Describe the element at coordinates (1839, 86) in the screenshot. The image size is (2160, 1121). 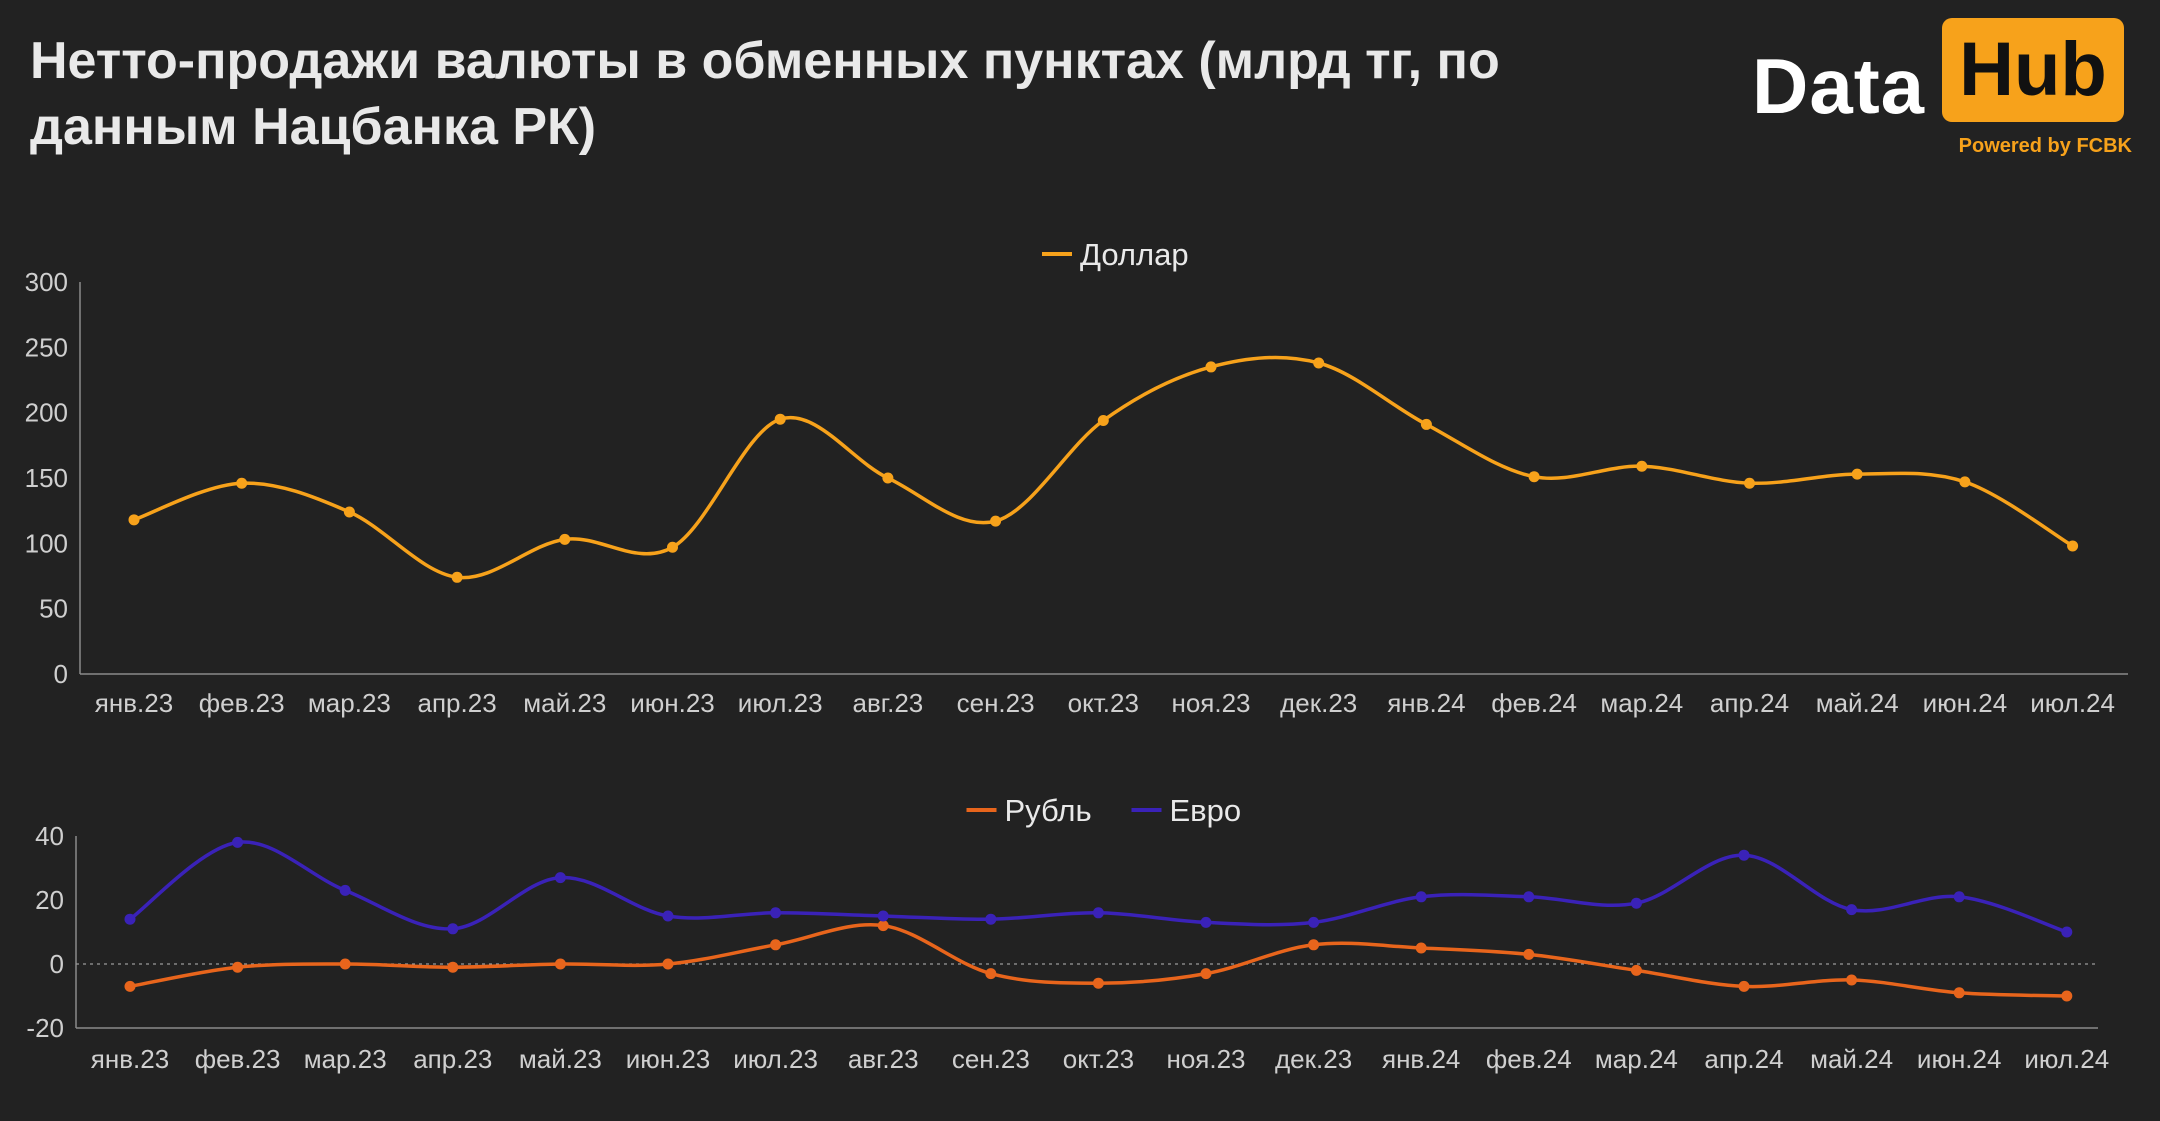
I see `logo-data-text: Data` at that location.